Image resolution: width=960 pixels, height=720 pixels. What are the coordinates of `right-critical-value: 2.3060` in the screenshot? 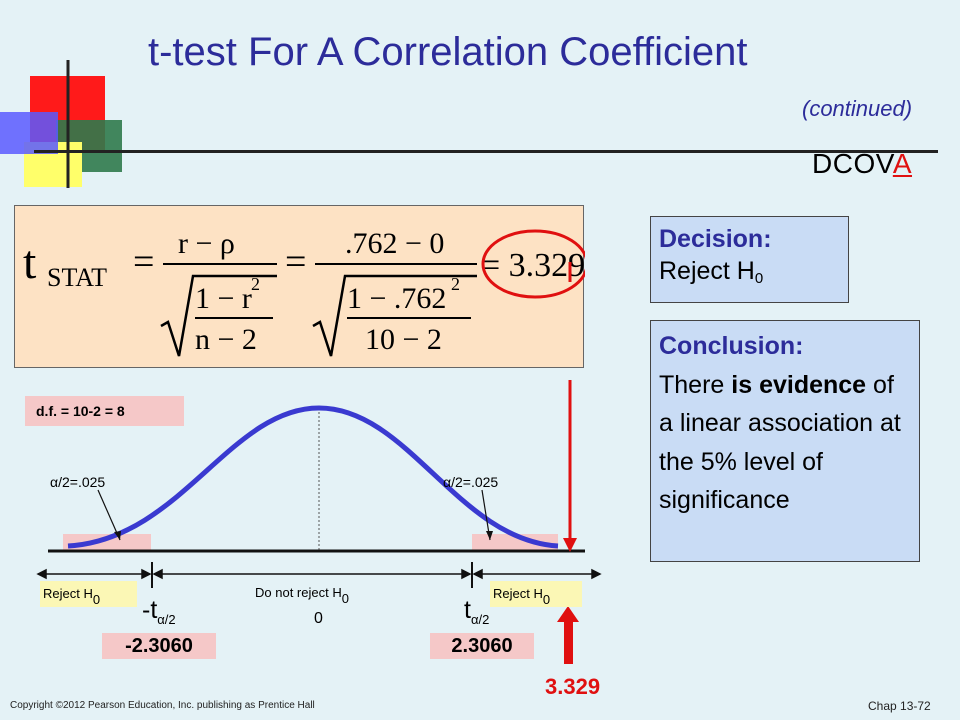 It's located at (482, 646).